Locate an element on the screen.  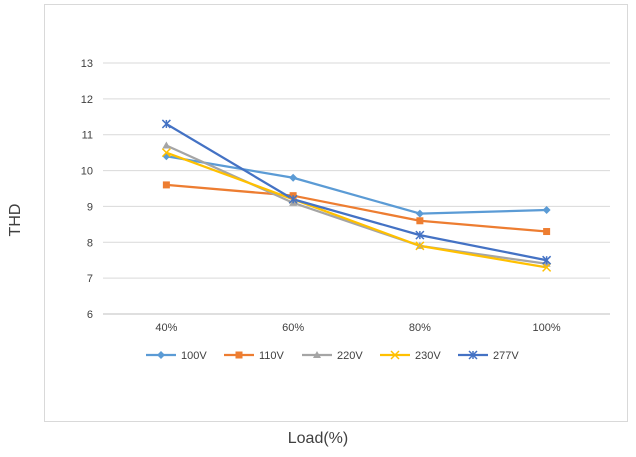
legend-item-100v: 100V is located at coordinates (176, 356).